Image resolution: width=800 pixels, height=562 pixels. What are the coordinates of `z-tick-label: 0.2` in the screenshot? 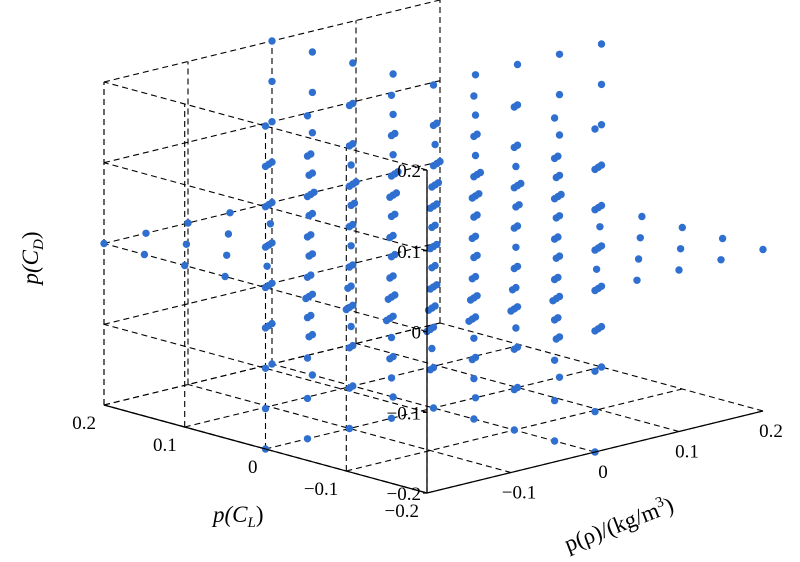 It's located at (409, 171).